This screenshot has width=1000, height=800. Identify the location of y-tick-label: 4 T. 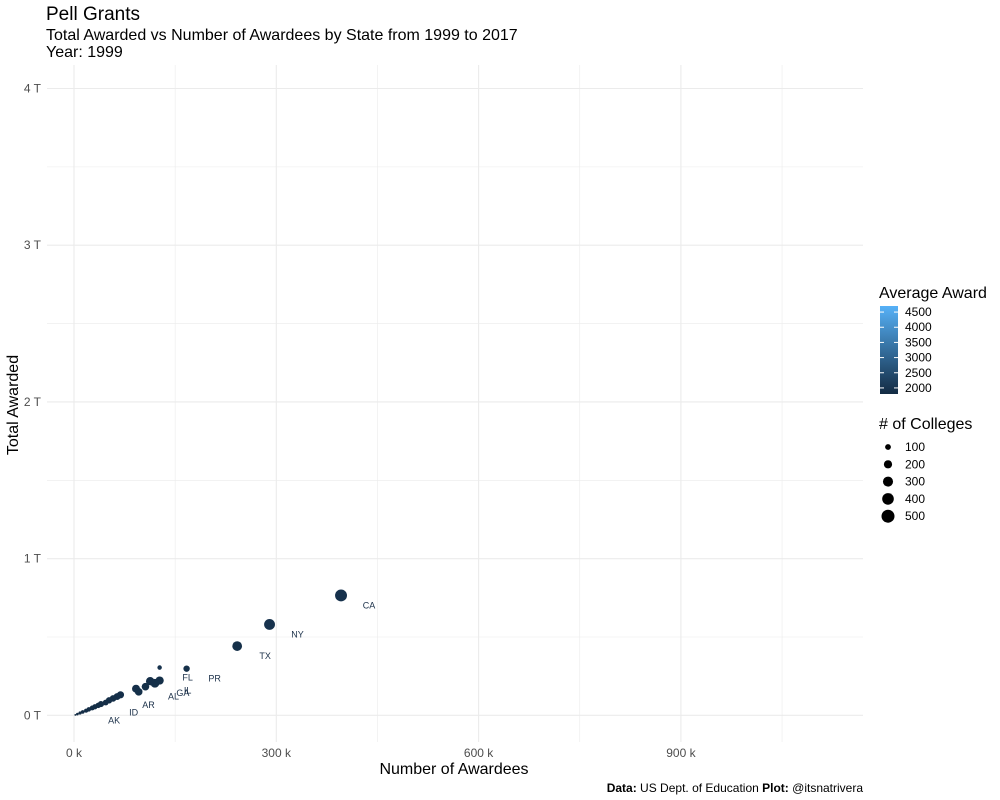
(33, 89).